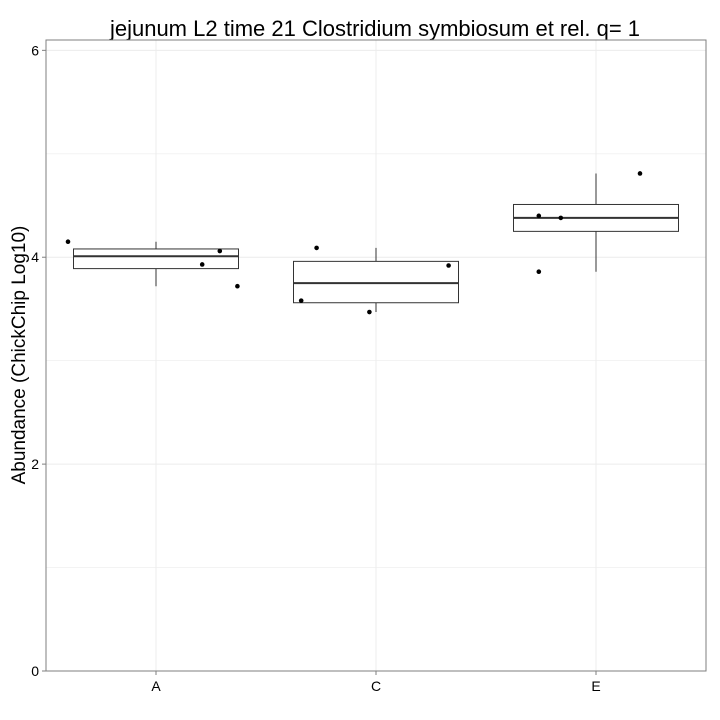 Image resolution: width=720 pixels, height=720 pixels. I want to click on y-tick-label: 6, so click(35, 50).